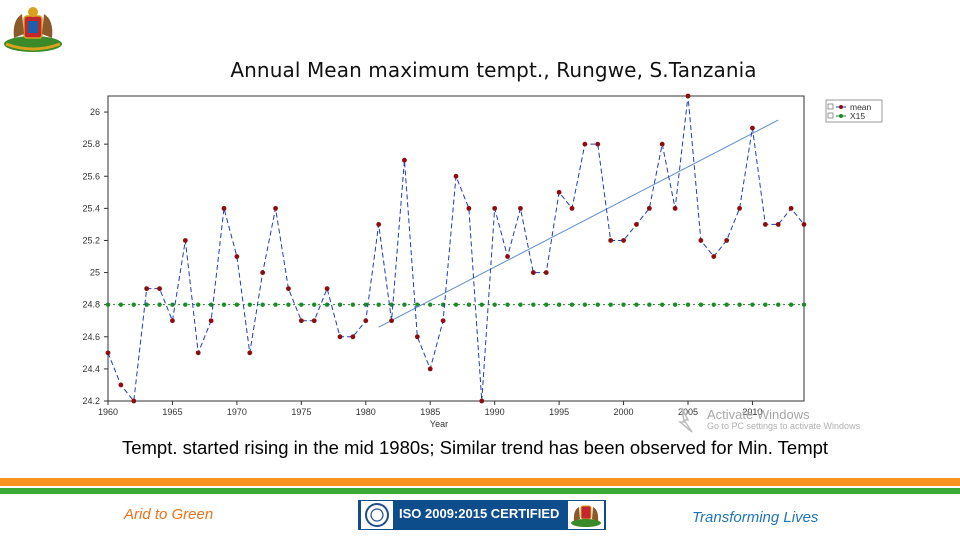 The width and height of the screenshot is (960, 540). What do you see at coordinates (480, 482) in the screenshot?
I see `footer-band-orange` at bounding box center [480, 482].